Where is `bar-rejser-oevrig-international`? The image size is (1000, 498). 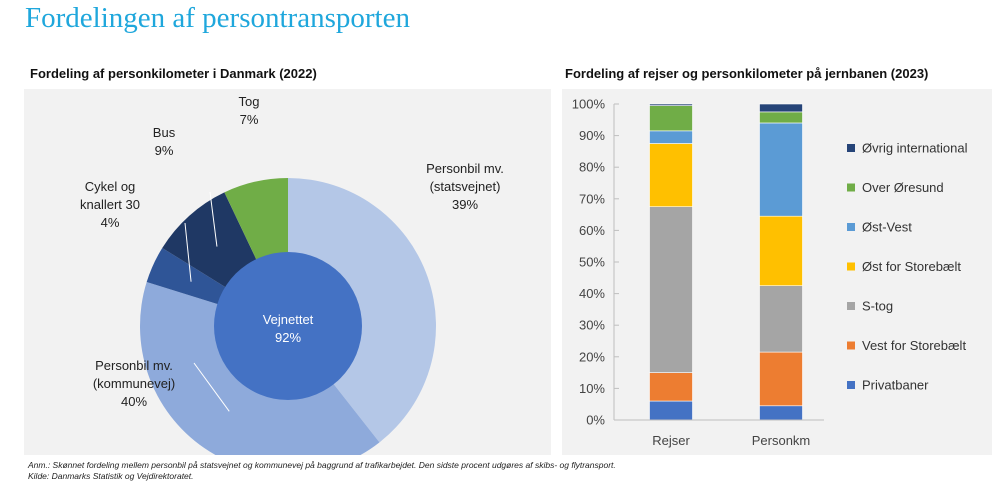 bar-rejser-oevrig-international is located at coordinates (671, 104).